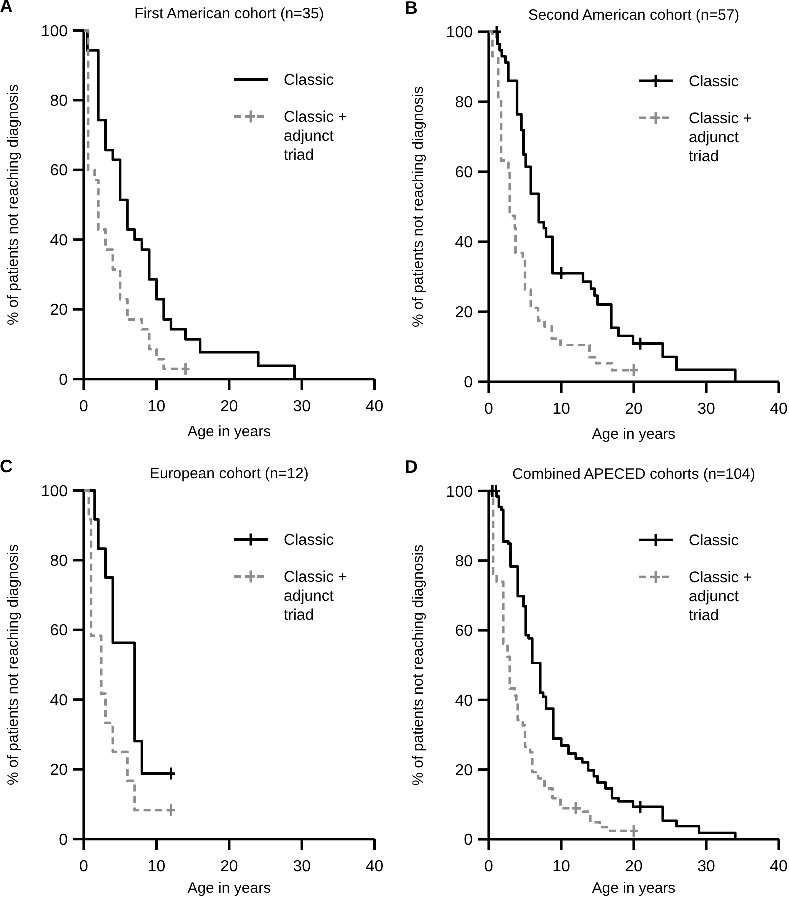 This screenshot has width=789, height=900. Describe the element at coordinates (634, 475) in the screenshot. I see `chart-title: Combined APECED cohorts (n=104)` at that location.